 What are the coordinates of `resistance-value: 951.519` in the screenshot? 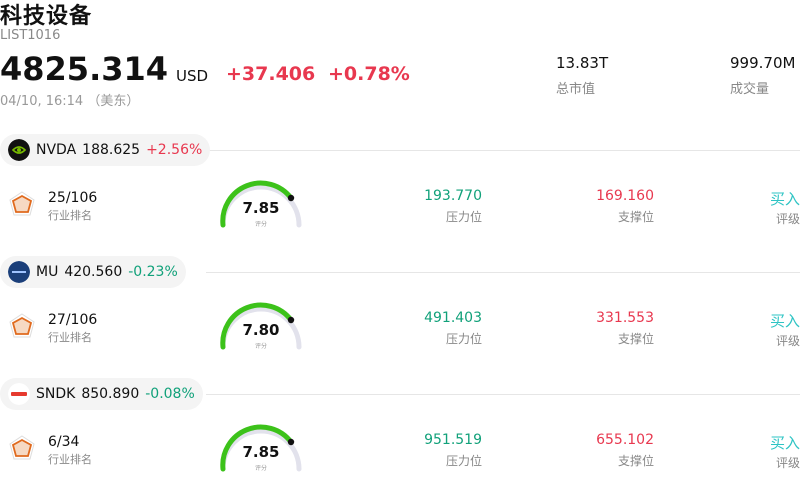 It's located at (453, 440).